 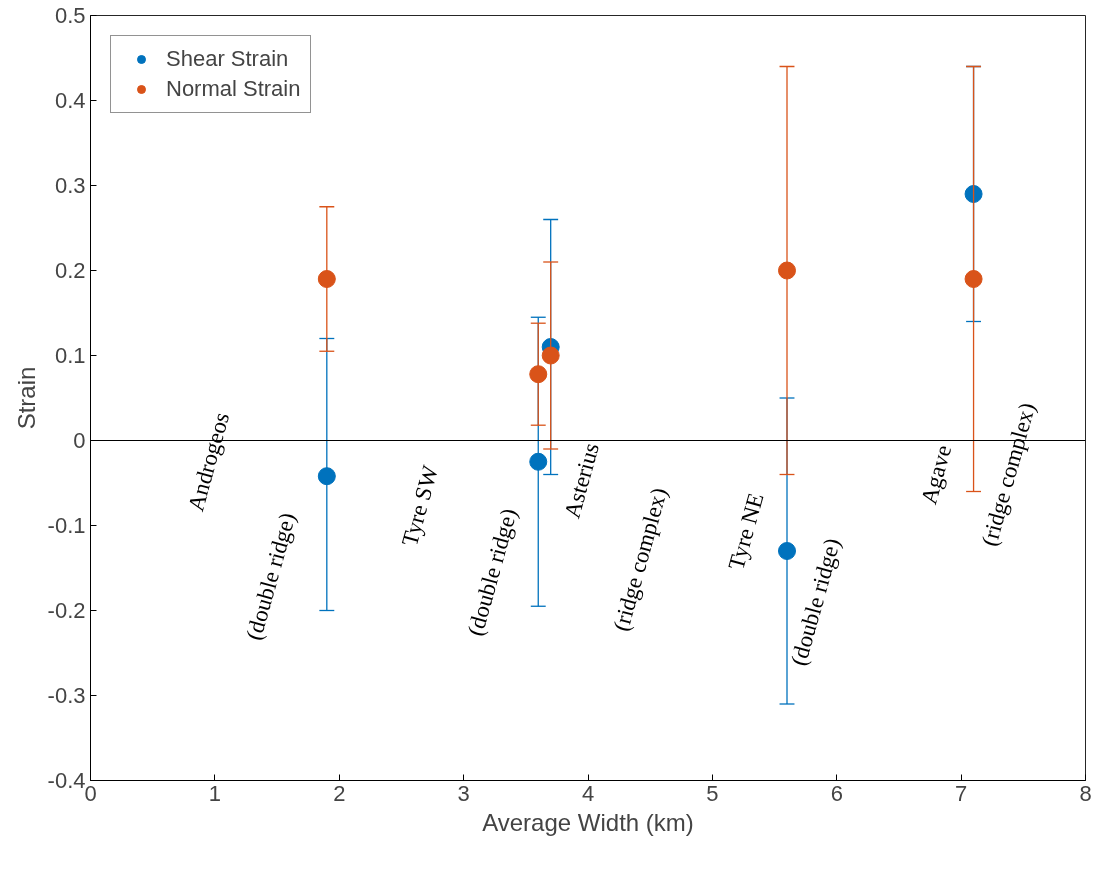 I want to click on y-tick-label: -0.1, so click(x=66, y=525).